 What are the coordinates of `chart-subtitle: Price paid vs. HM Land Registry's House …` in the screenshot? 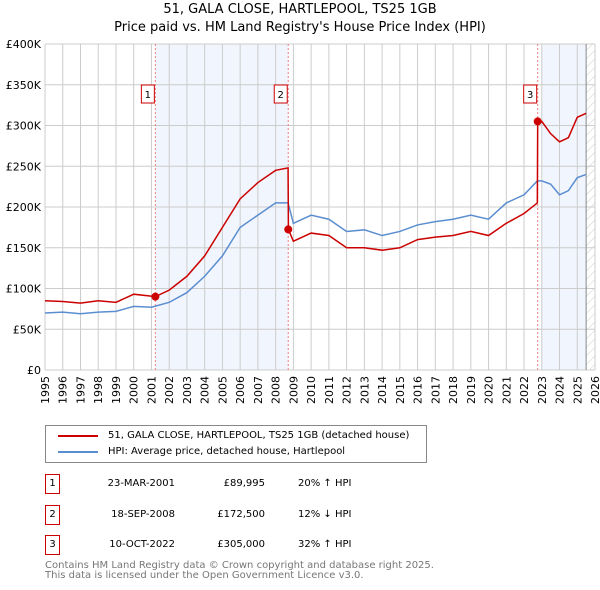 It's located at (300, 27).